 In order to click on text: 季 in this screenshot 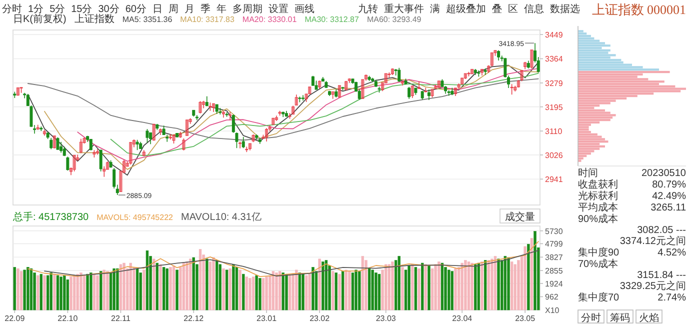, I will do `click(205, 9)`.